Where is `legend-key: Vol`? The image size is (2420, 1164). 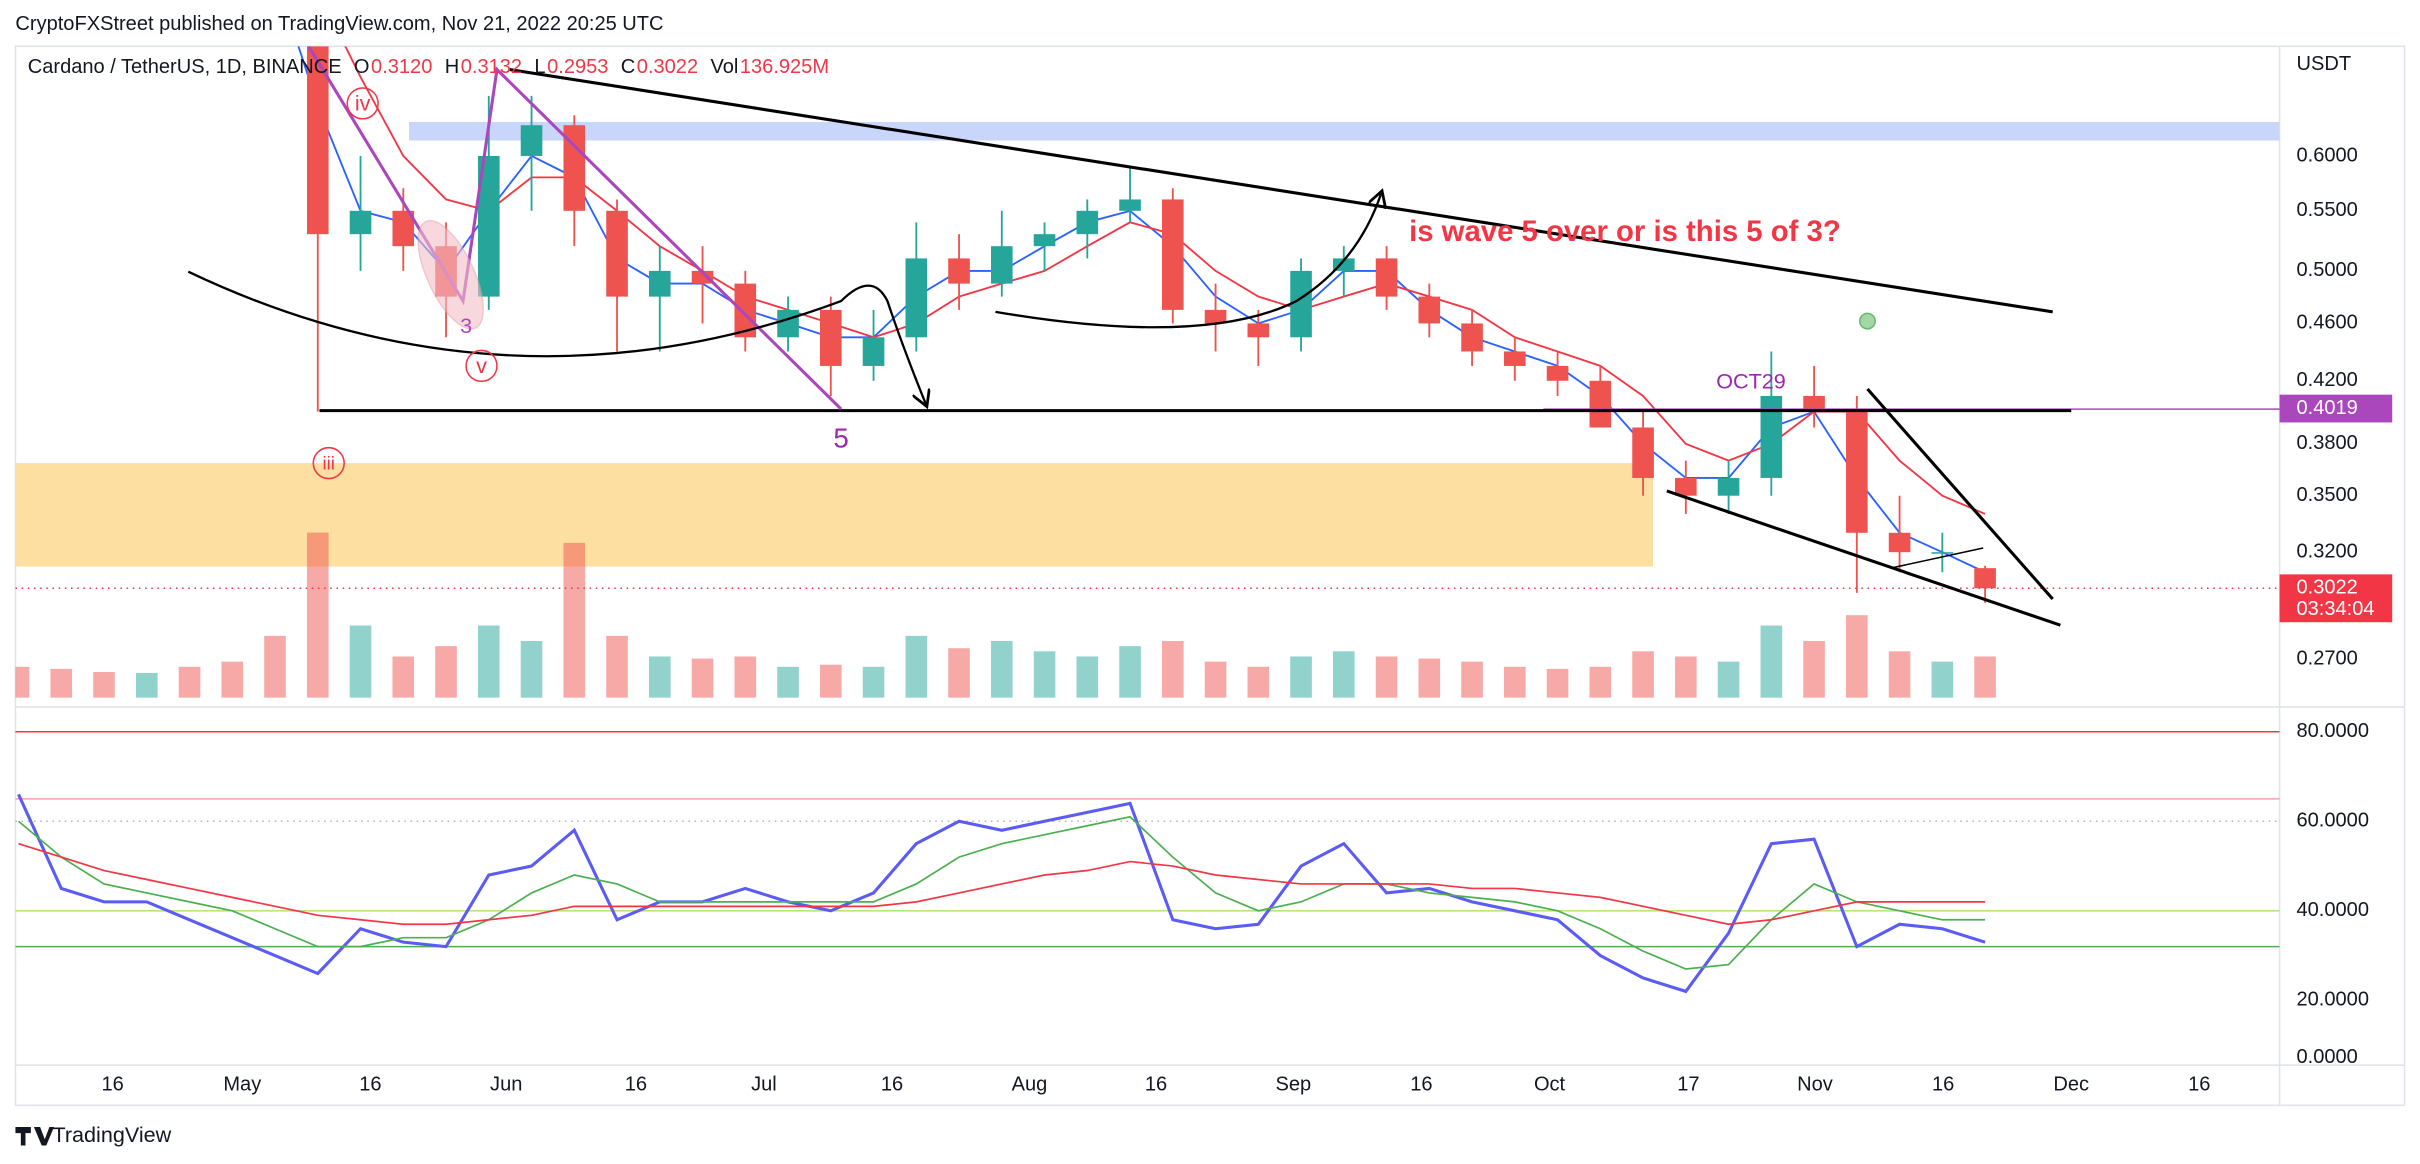 legend-key: Vol is located at coordinates (724, 67).